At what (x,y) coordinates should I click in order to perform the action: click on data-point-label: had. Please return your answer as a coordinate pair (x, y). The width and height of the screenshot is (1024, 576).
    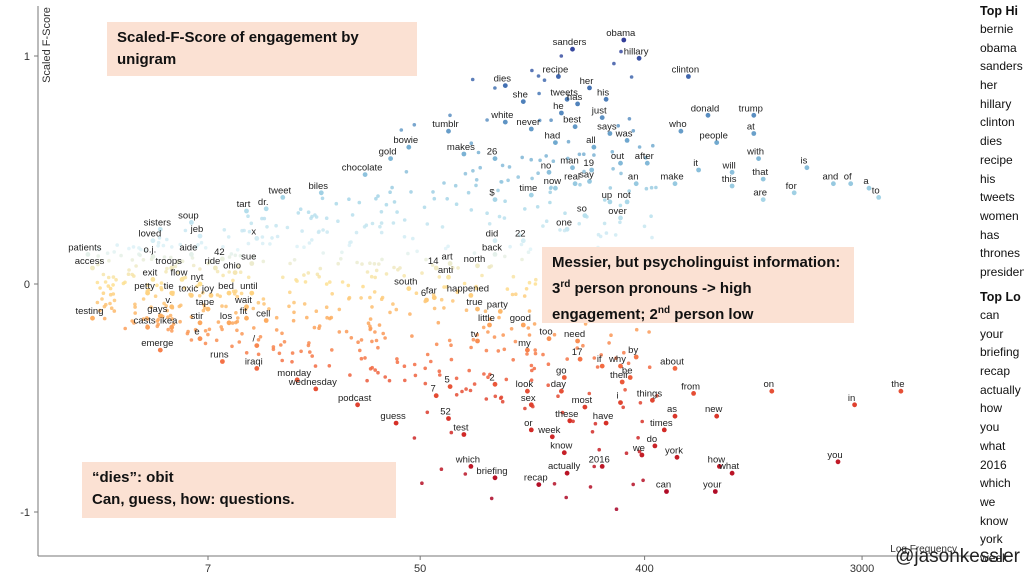
    Looking at the image, I should click on (552, 136).